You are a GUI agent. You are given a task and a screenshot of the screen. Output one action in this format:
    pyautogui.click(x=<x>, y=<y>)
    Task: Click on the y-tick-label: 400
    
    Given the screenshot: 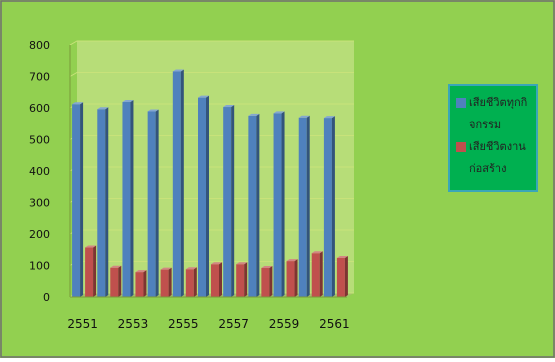 What is the action you would take?
    pyautogui.click(x=39, y=171)
    